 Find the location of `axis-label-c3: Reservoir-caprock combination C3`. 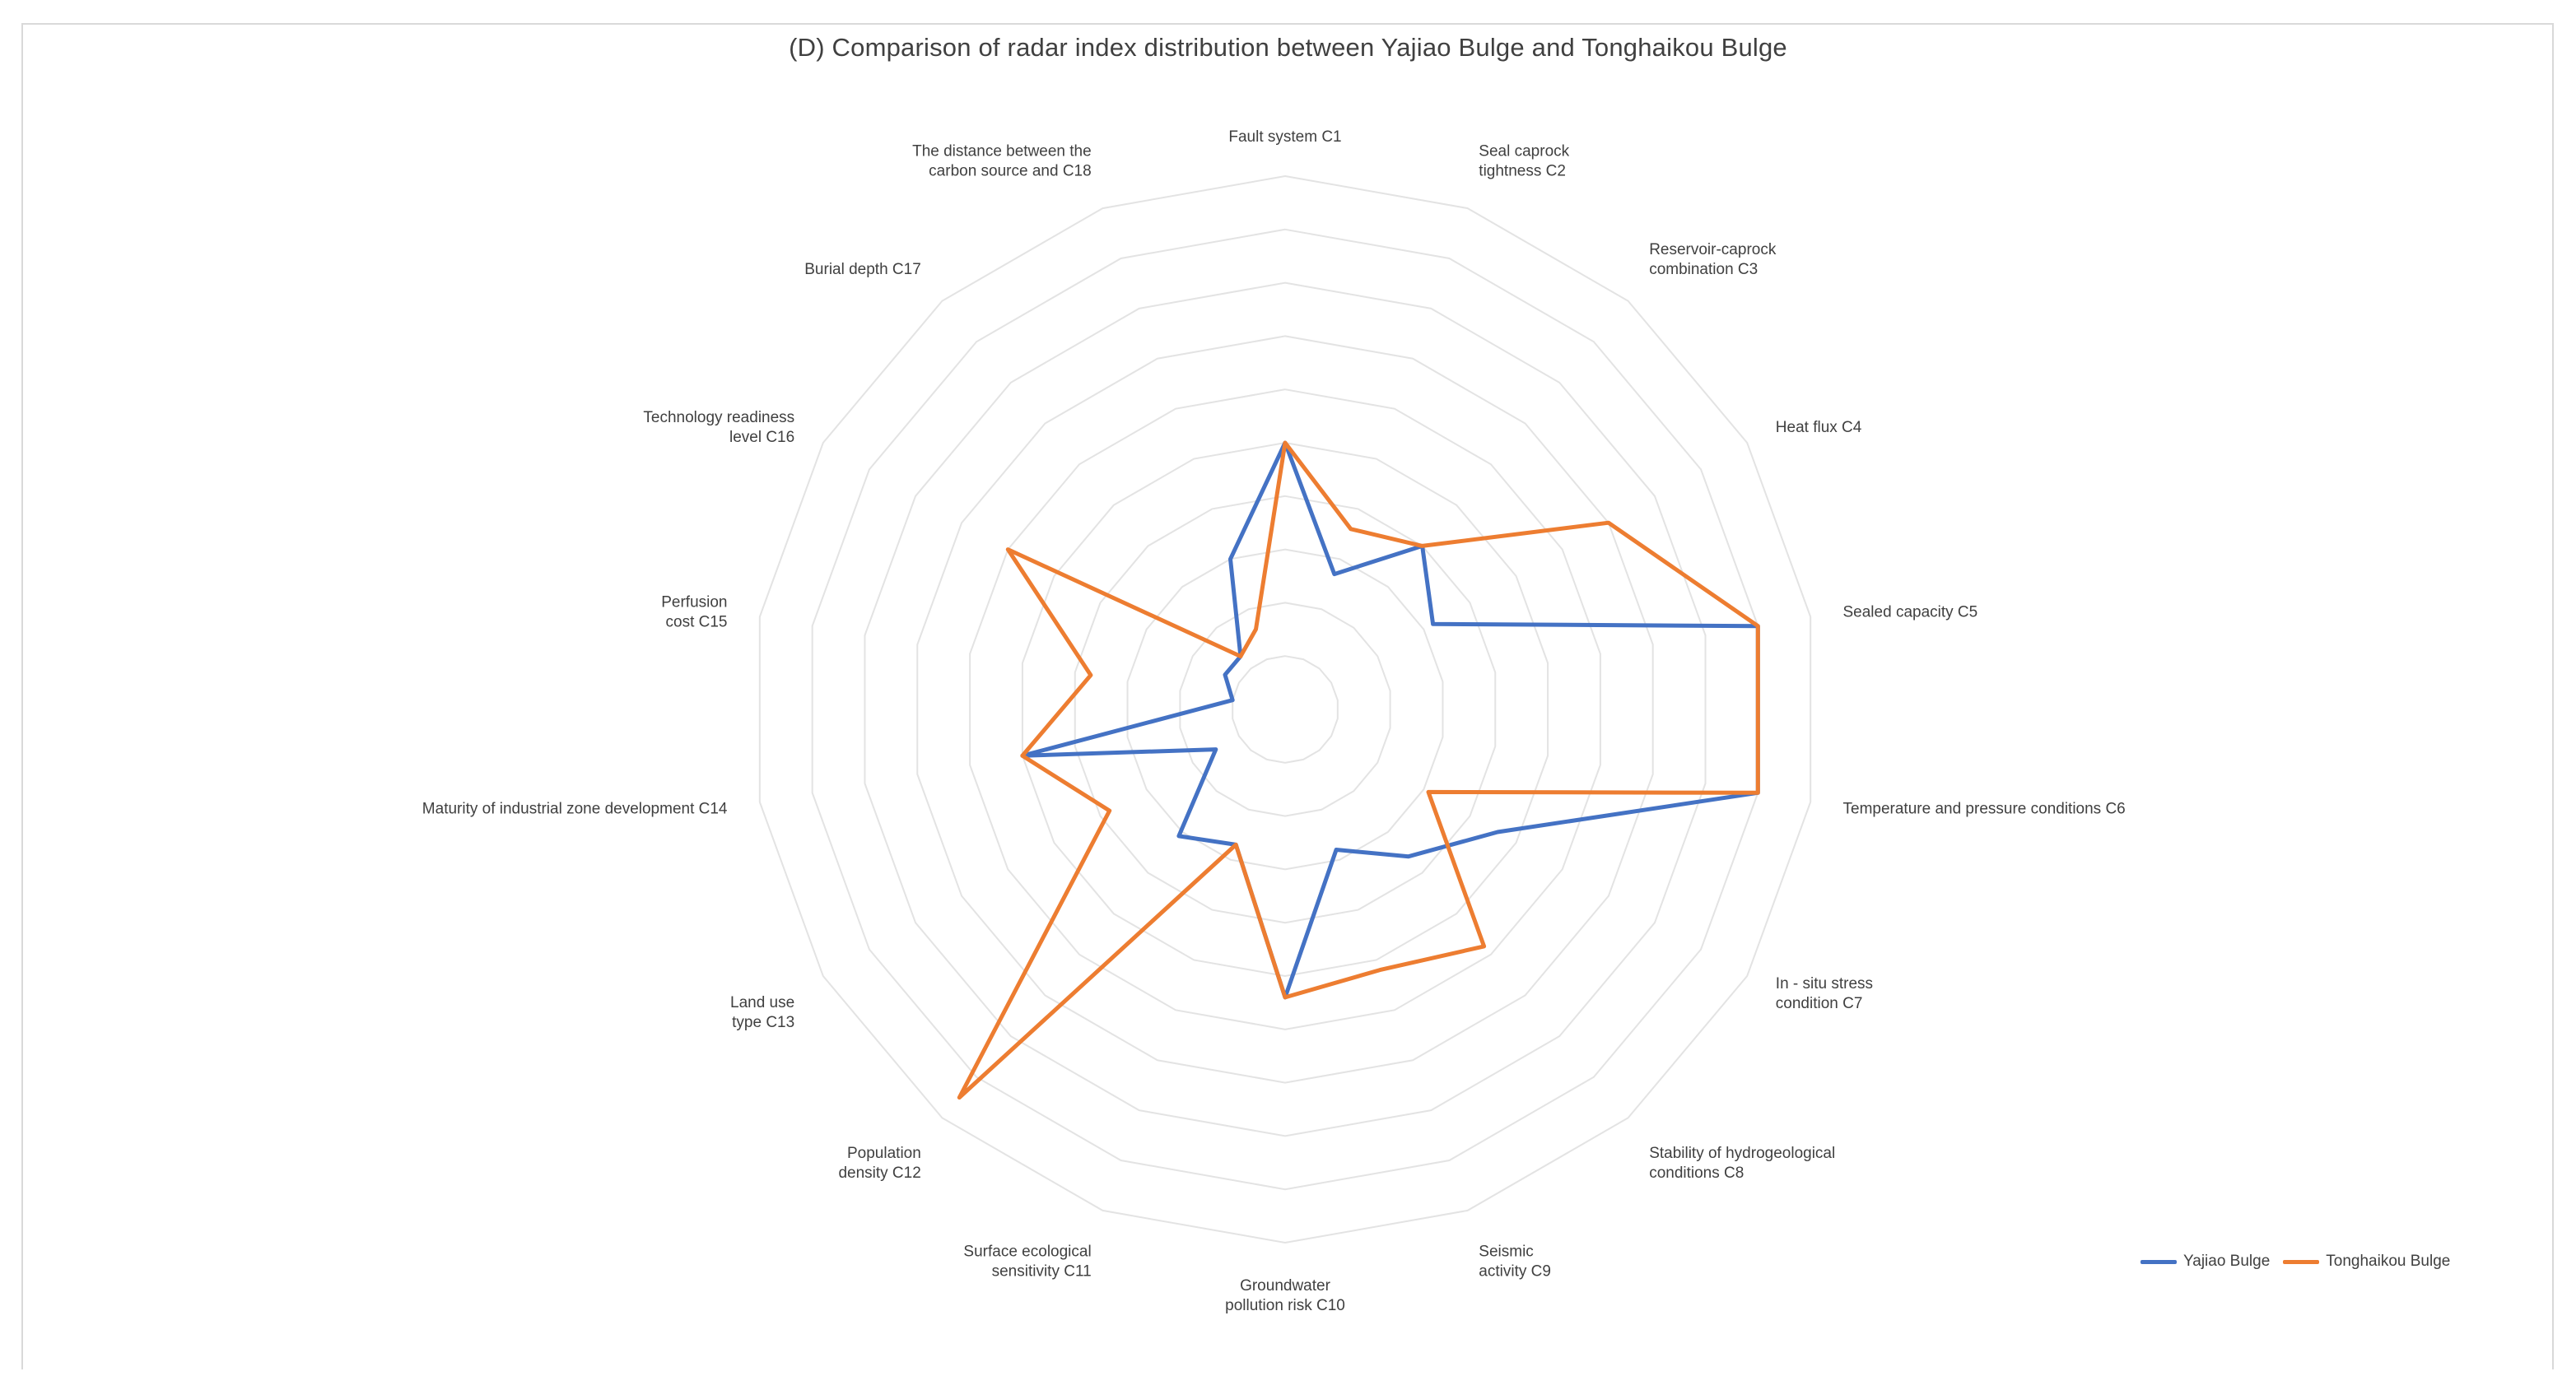

axis-label-c3: Reservoir-caprock combination C3 is located at coordinates (1713, 259).